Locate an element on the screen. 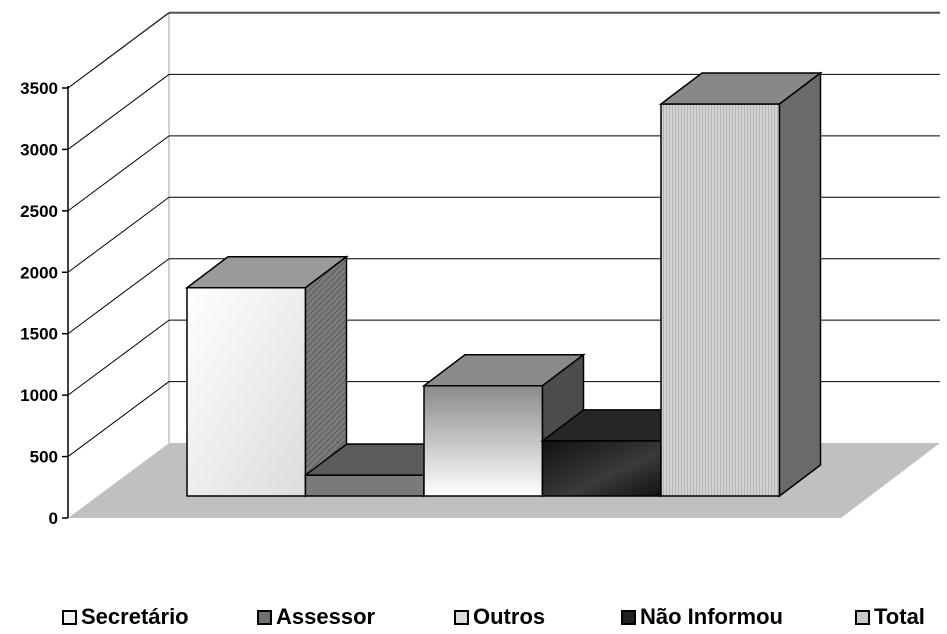  legend-item-secretario: Secretário is located at coordinates (125, 617).